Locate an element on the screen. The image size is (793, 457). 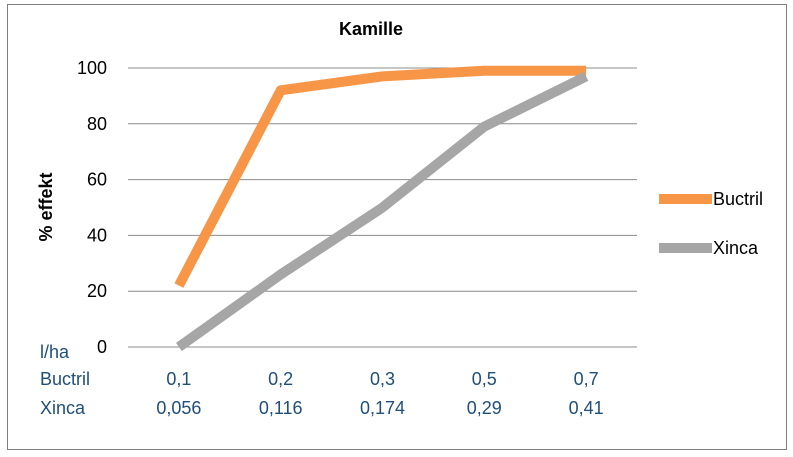
y-tick-100: 100 is located at coordinates (92, 68).